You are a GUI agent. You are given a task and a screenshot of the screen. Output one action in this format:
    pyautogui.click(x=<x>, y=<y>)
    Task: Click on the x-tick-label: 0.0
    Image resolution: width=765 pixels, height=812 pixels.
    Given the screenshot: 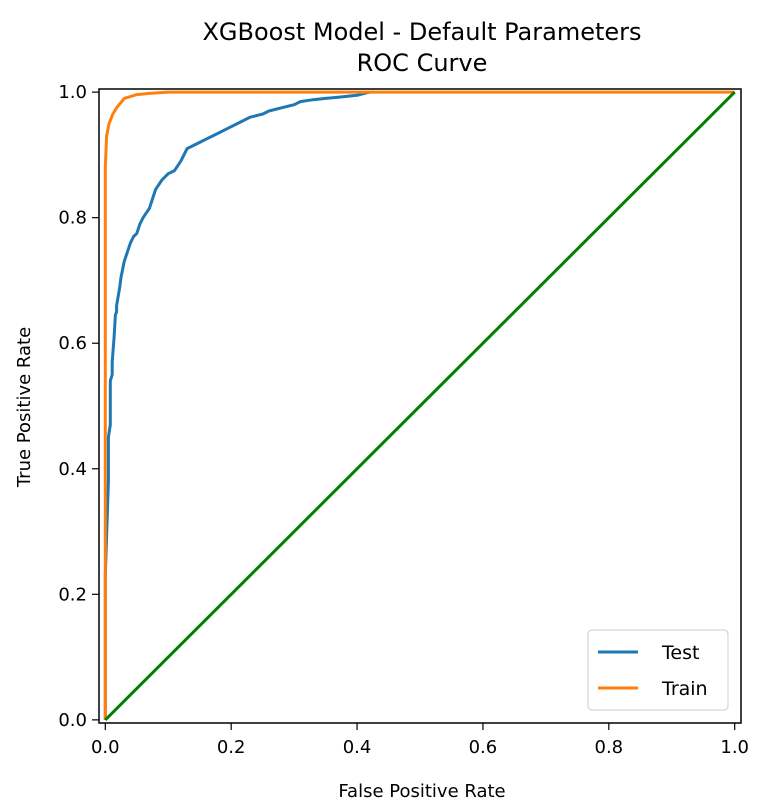 What is the action you would take?
    pyautogui.click(x=105, y=747)
    